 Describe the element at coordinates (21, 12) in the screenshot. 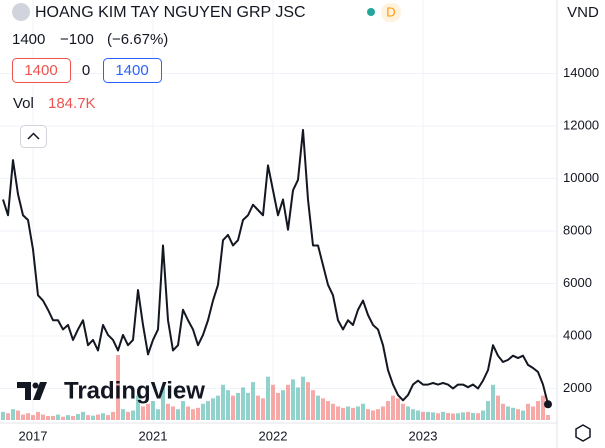

I see `symbol-logo` at that location.